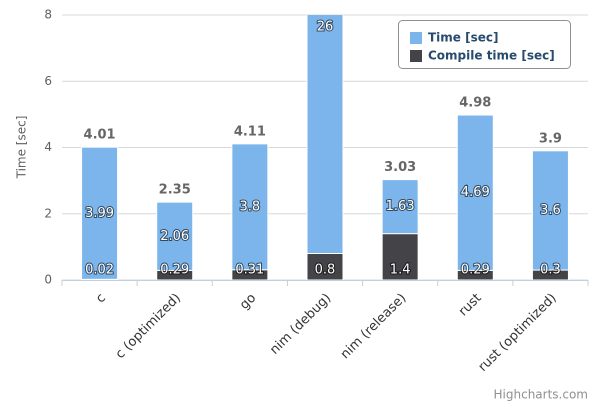 This screenshot has width=604, height=408. Describe the element at coordinates (48, 15) in the screenshot. I see `y-tick-label: 8` at that location.